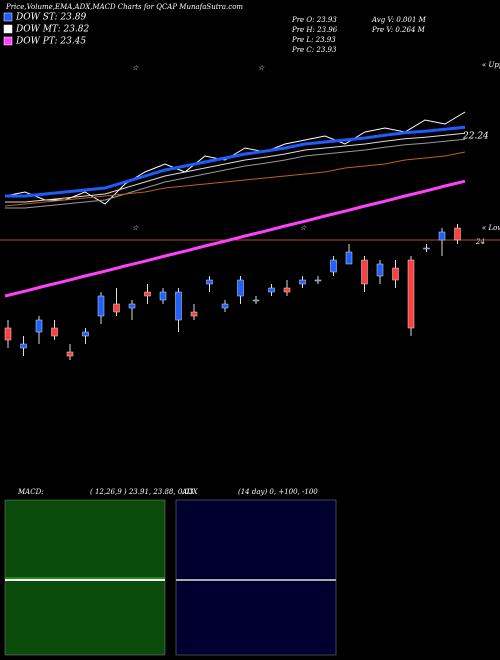  I want to click on quote-item: Avg V: 0.001 M, so click(399, 20).